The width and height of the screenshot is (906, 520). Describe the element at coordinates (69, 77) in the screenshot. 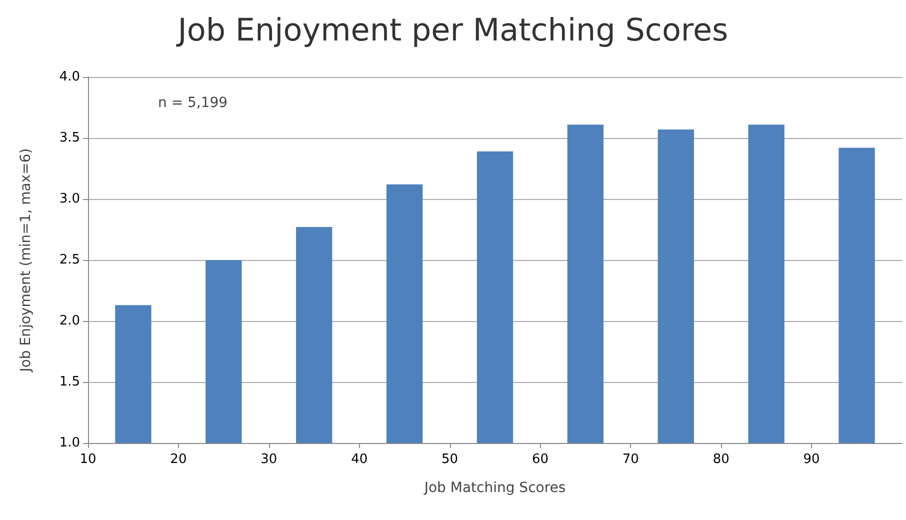

I see `y-tick-label: 4.0` at that location.